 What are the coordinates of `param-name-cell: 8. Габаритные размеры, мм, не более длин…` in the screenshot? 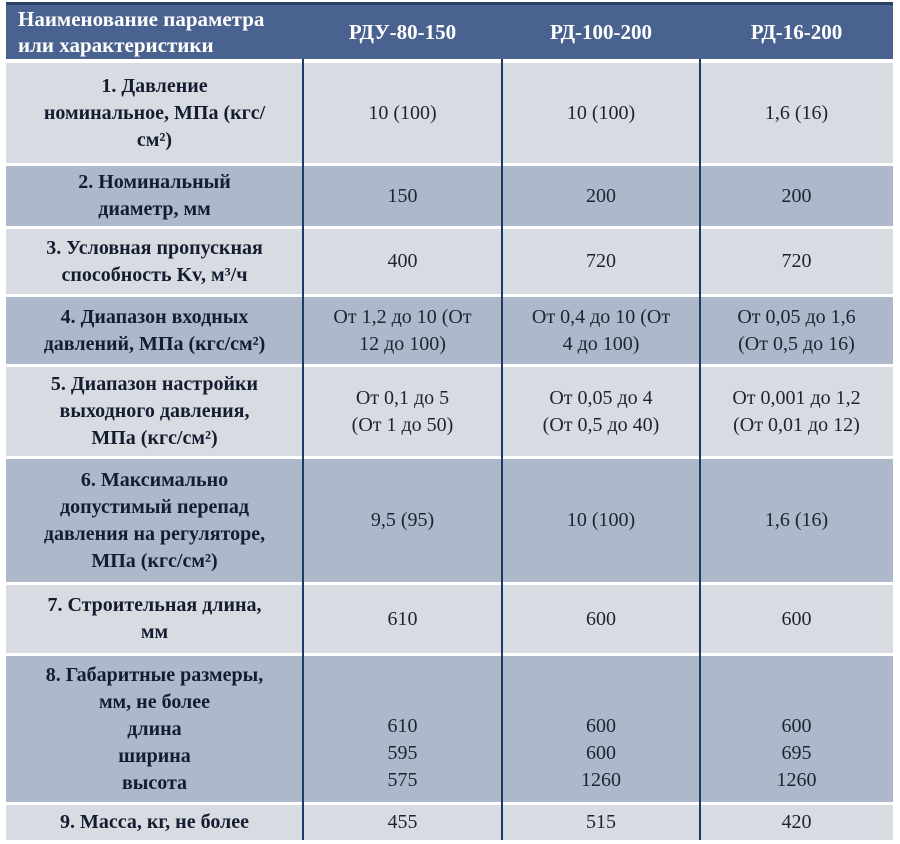 It's located at (154, 729).